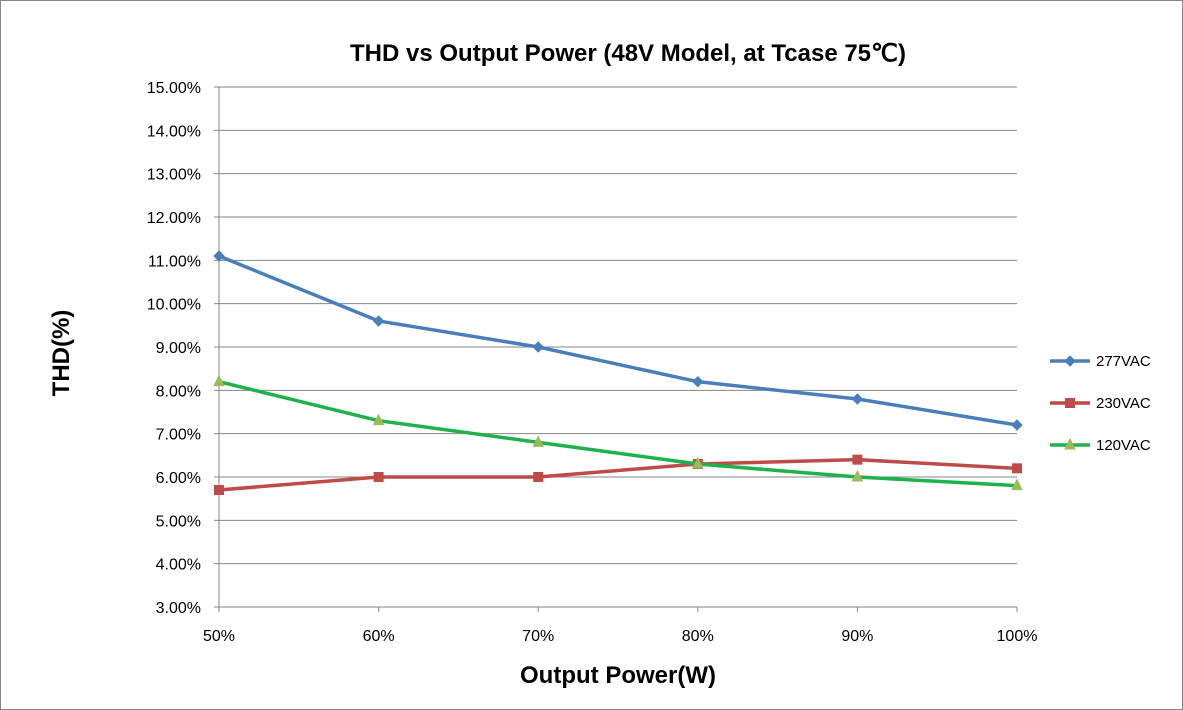 This screenshot has height=710, width=1183. I want to click on y-tick-label: 10.00%, so click(174, 305).